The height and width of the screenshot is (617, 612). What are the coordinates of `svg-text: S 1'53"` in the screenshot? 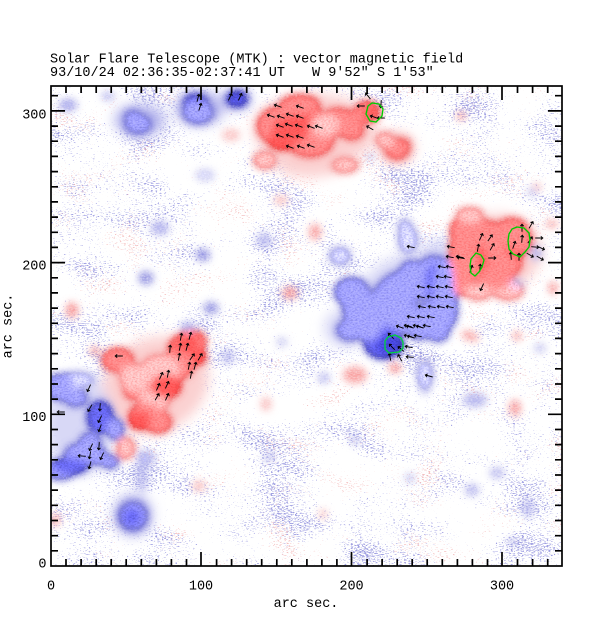 It's located at (405, 73).